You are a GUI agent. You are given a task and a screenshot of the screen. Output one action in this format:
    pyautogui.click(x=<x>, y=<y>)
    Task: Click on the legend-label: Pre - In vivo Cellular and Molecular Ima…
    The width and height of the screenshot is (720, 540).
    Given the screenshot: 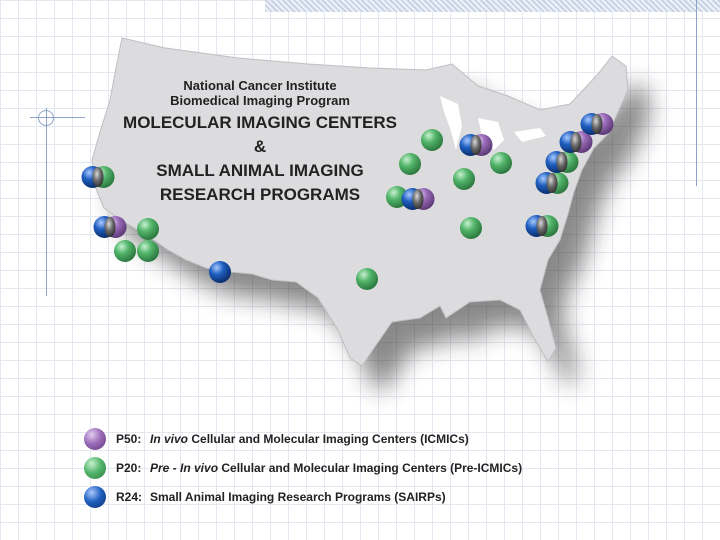 What is the action you would take?
    pyautogui.click(x=336, y=468)
    